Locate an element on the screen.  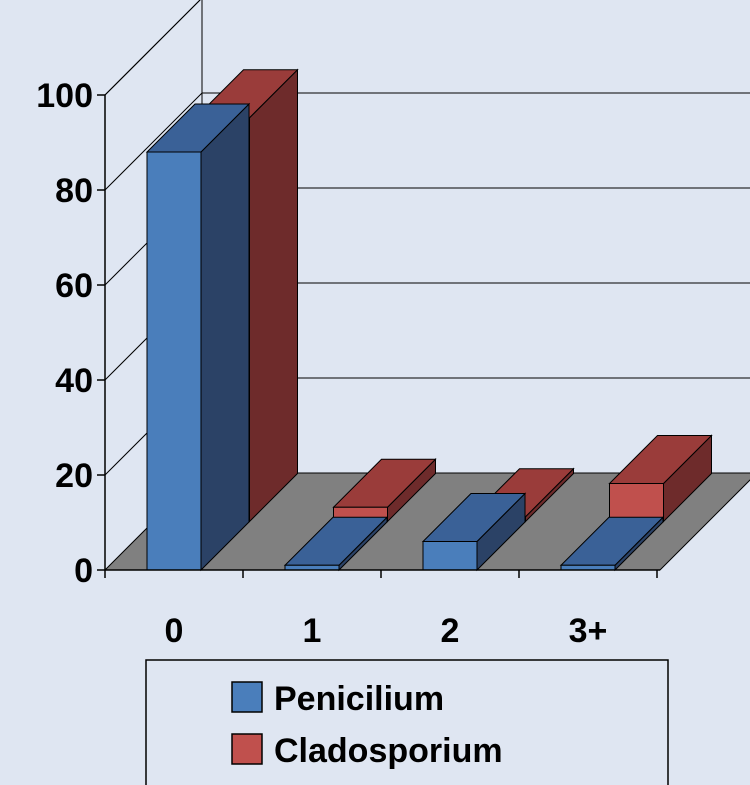
legend-label-0: Penicilium is located at coordinates (359, 699).